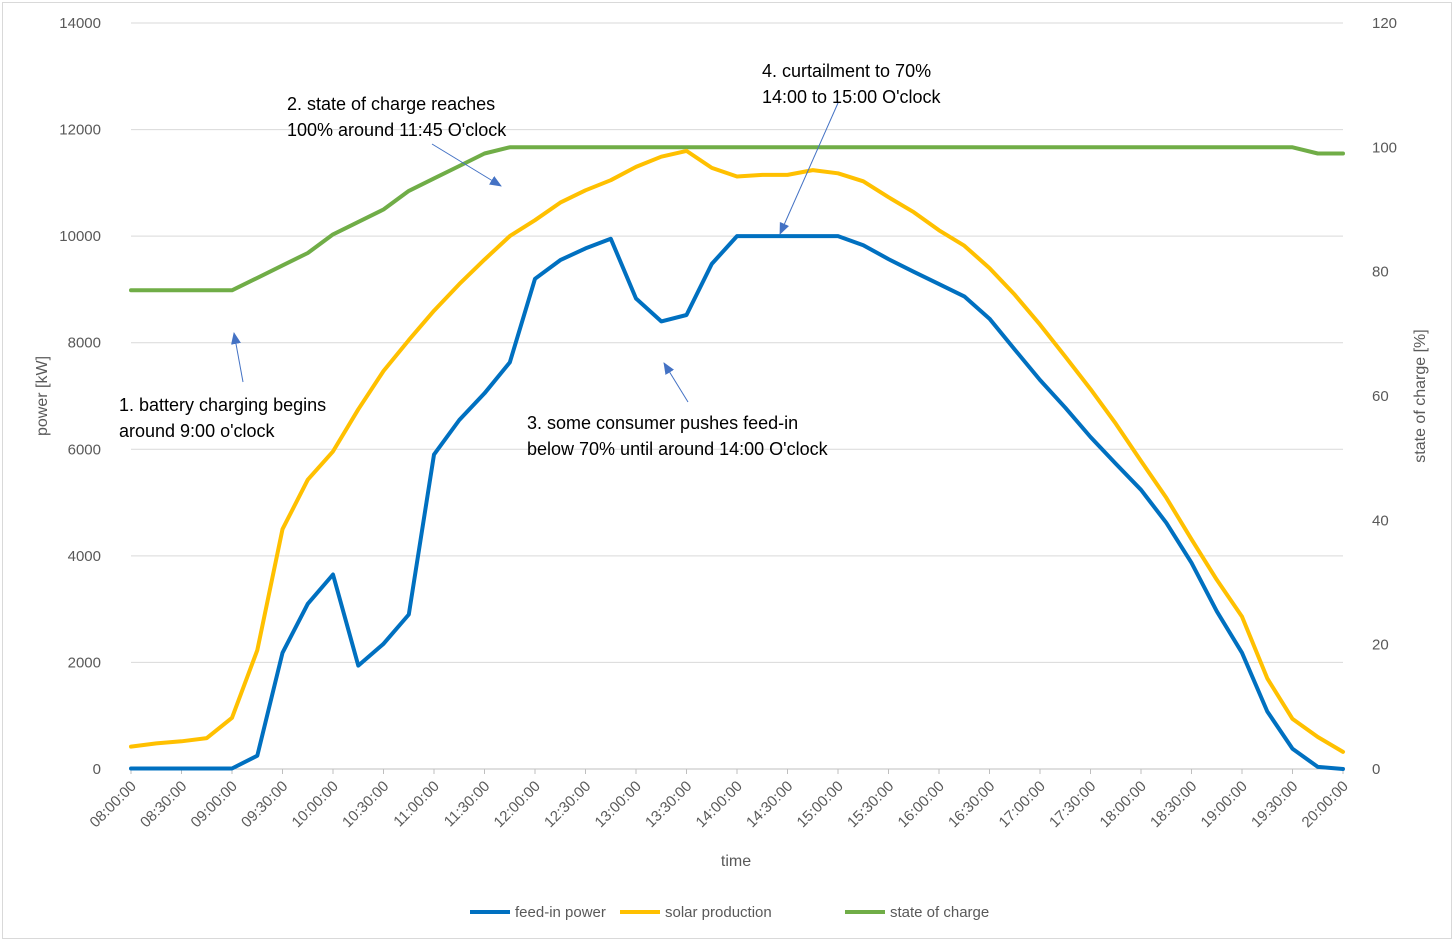 The image size is (1456, 943). What do you see at coordinates (1224, 804) in the screenshot?
I see `x-tick-label: 19:00:00` at bounding box center [1224, 804].